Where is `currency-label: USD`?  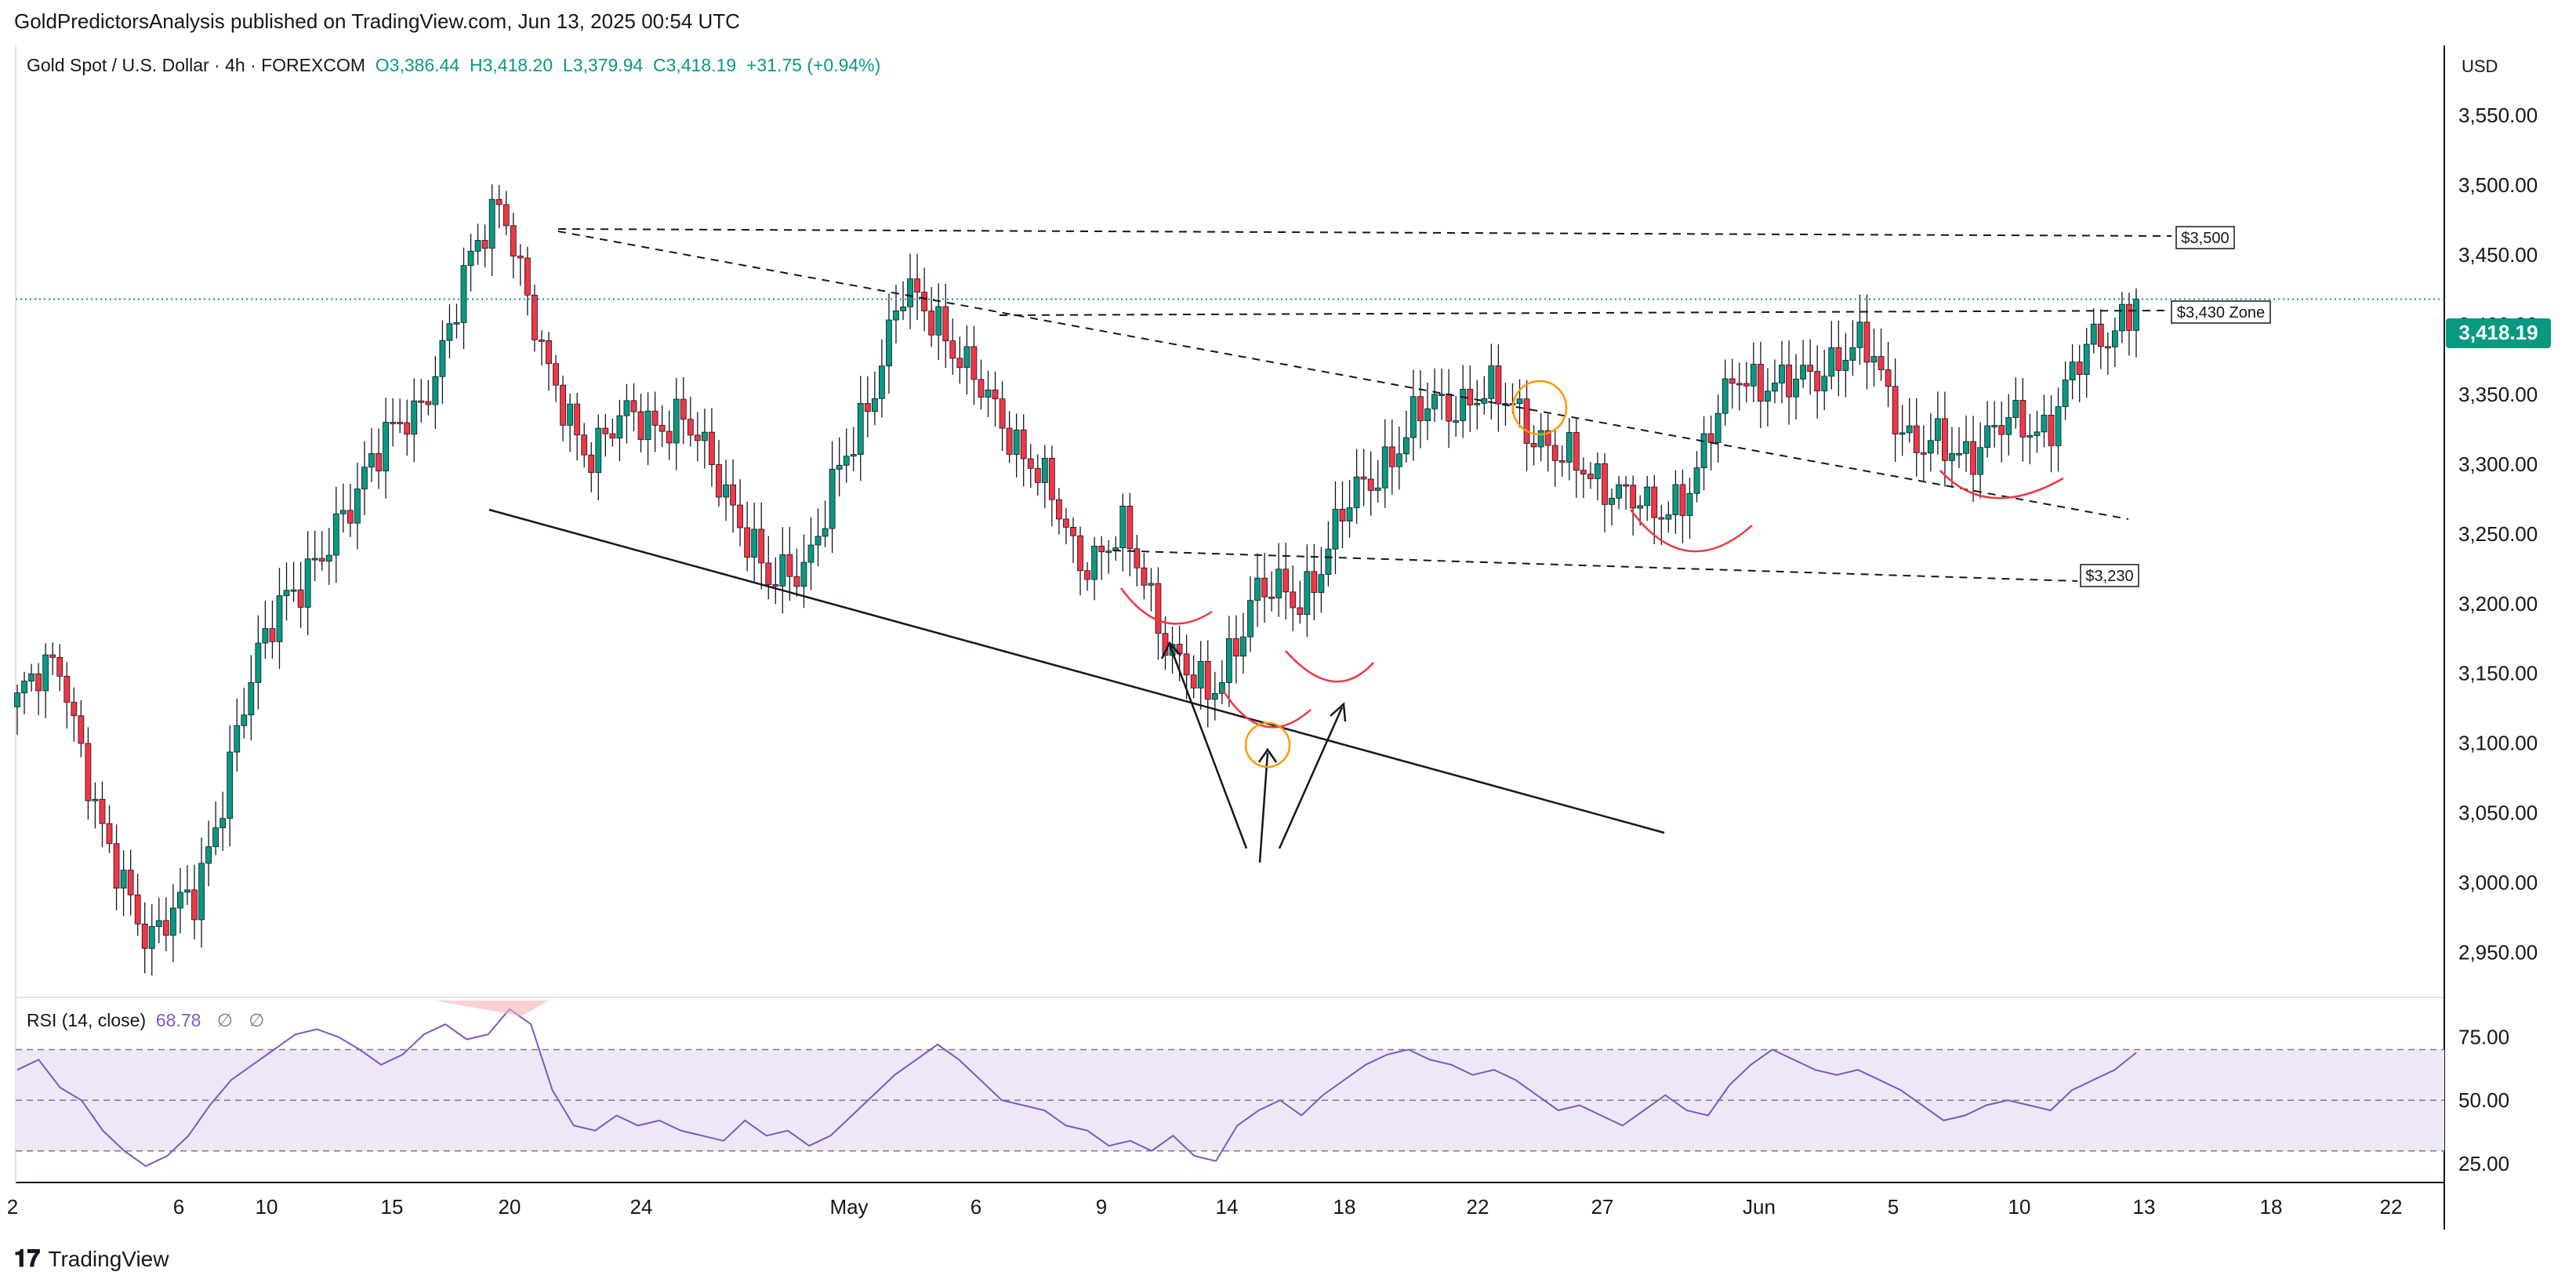
currency-label: USD is located at coordinates (2480, 66).